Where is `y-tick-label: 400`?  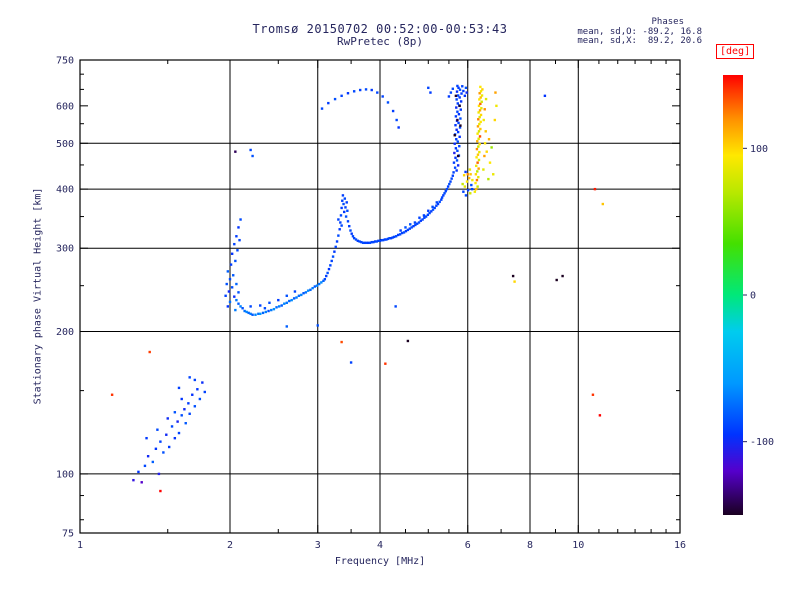 y-tick-label: 400 is located at coordinates (65, 190).